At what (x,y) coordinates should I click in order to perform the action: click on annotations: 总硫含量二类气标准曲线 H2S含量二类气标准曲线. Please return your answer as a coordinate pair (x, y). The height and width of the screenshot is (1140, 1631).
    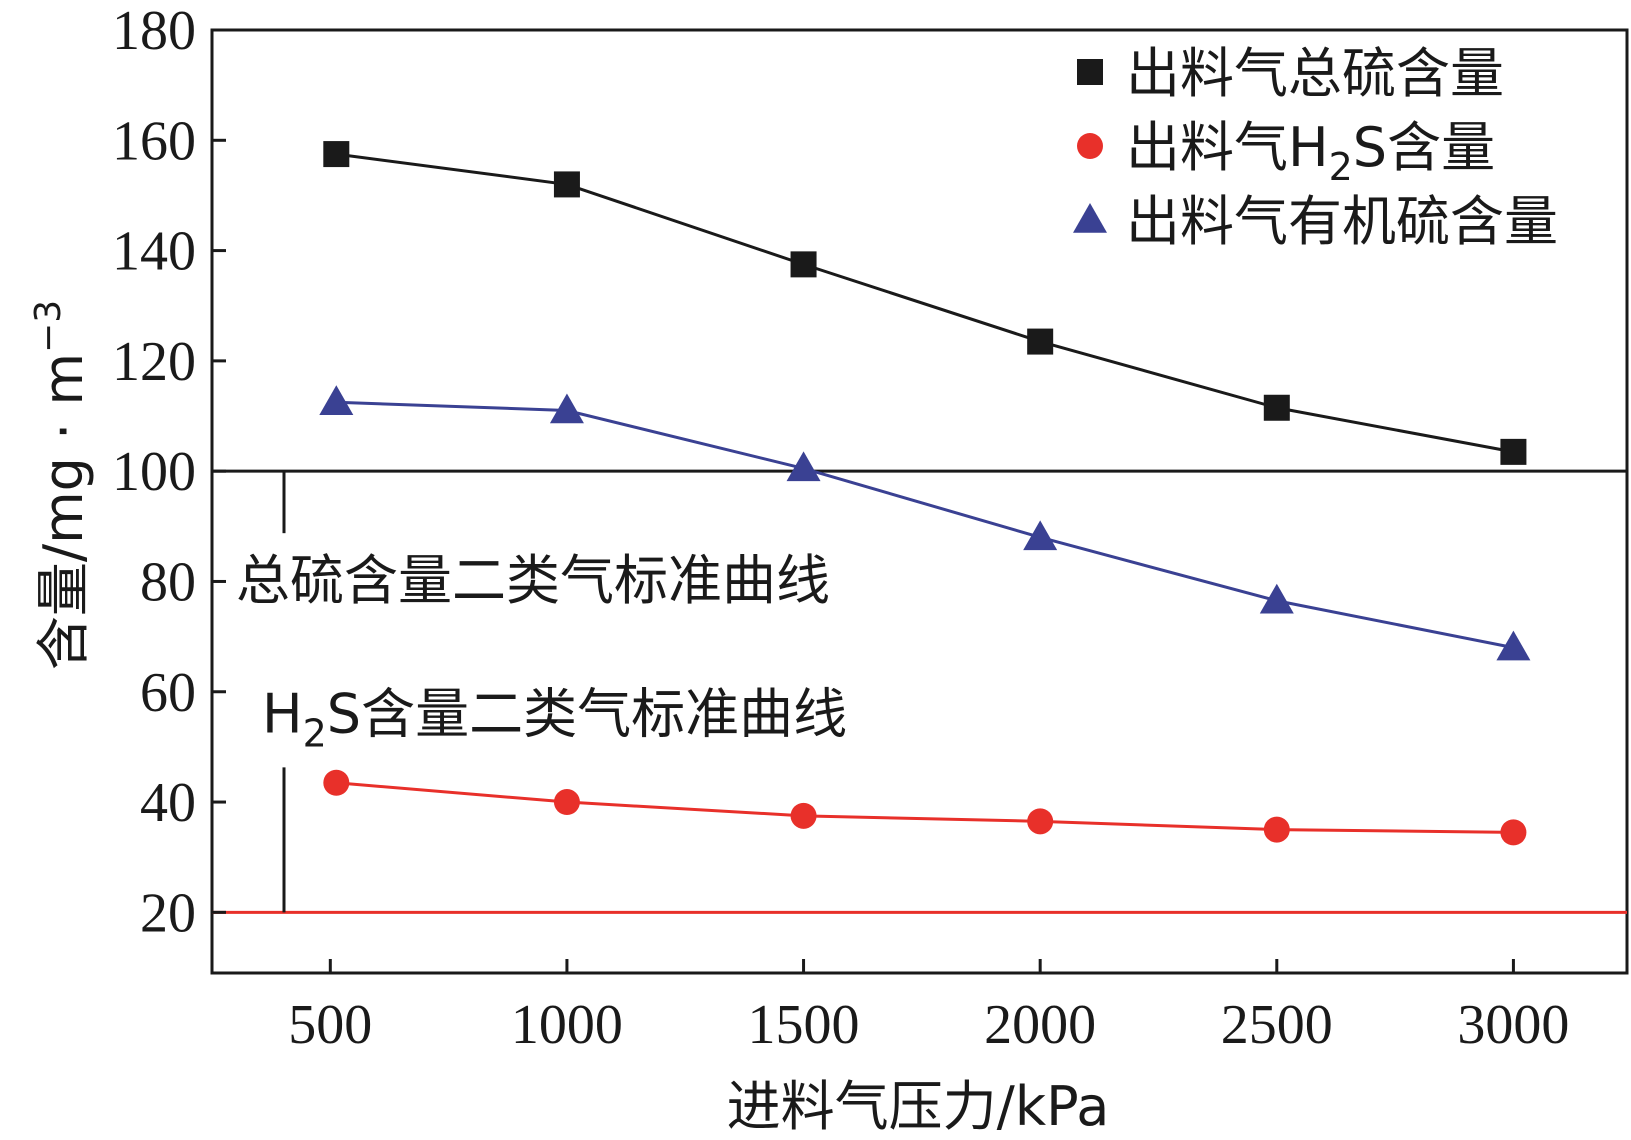
    Looking at the image, I should click on (541, 692).